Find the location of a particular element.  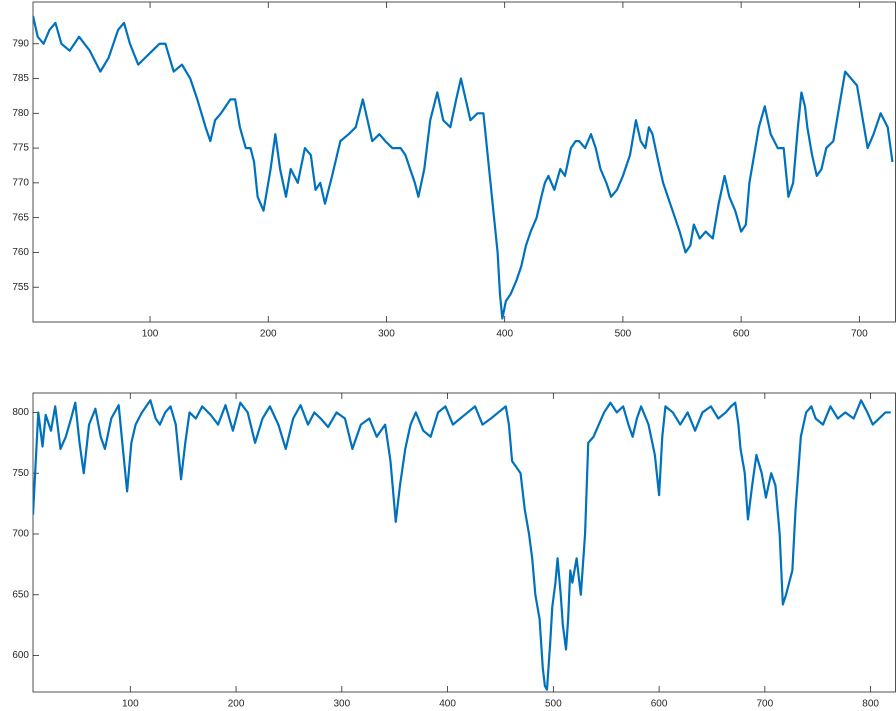

y-tick-label: 790 is located at coordinates (20, 43).